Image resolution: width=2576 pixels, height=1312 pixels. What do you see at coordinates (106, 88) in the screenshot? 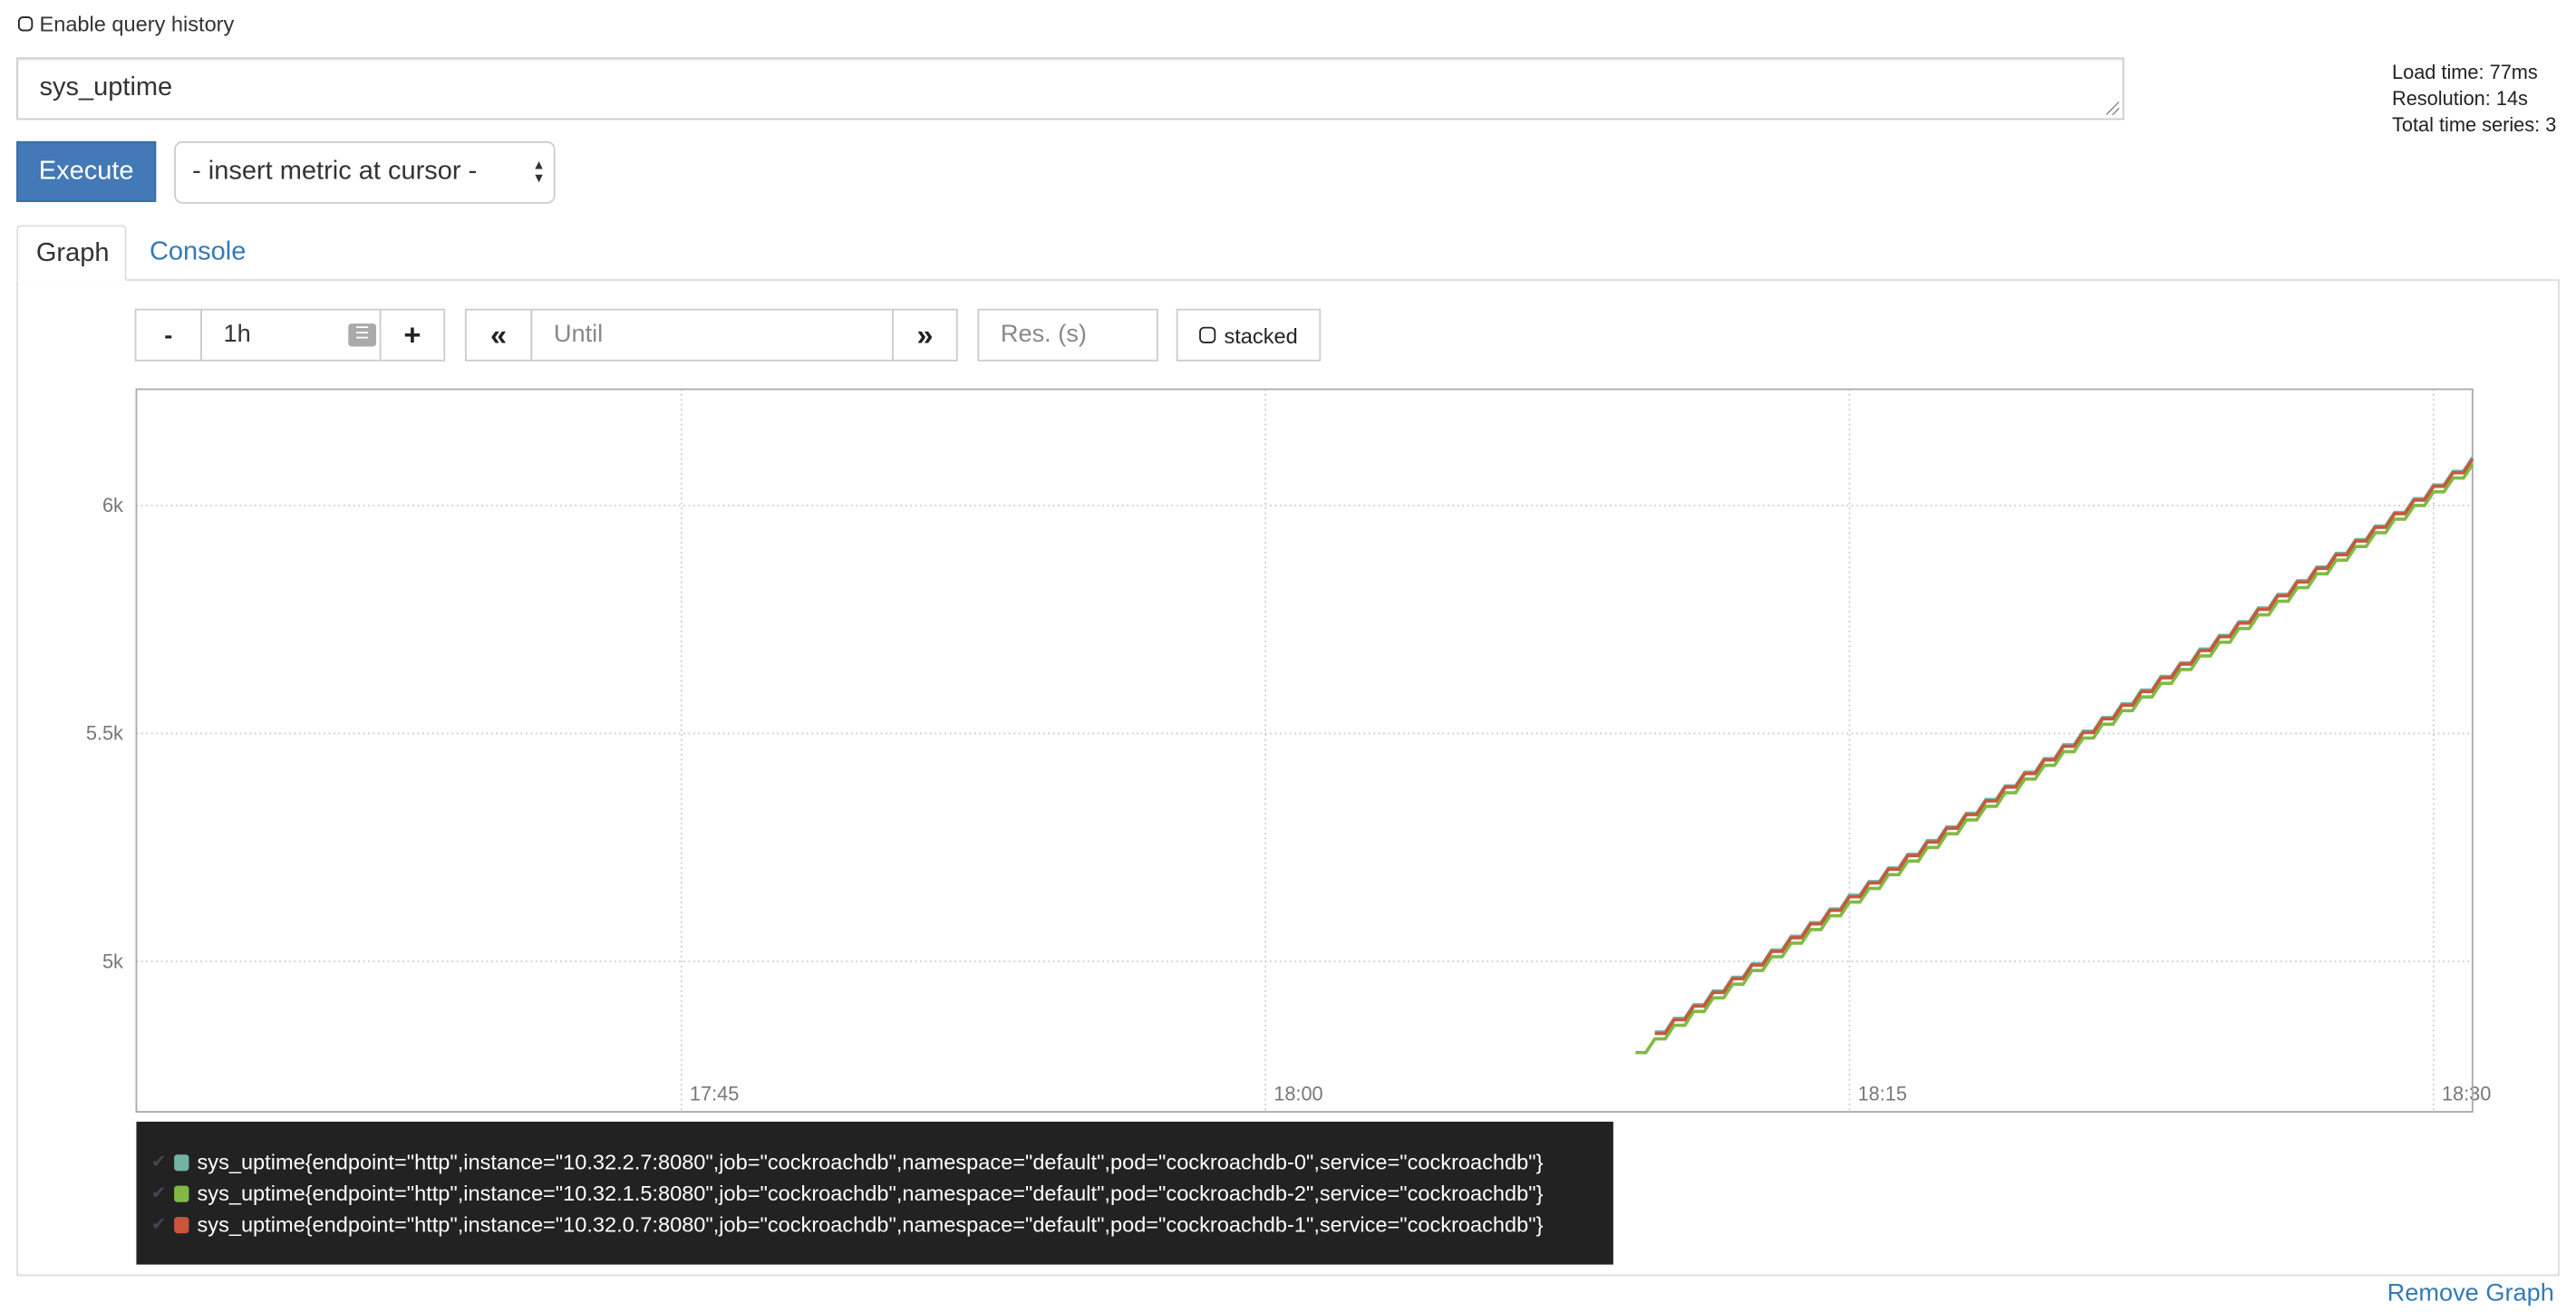
I see `expression-value: sys_uptime` at bounding box center [106, 88].